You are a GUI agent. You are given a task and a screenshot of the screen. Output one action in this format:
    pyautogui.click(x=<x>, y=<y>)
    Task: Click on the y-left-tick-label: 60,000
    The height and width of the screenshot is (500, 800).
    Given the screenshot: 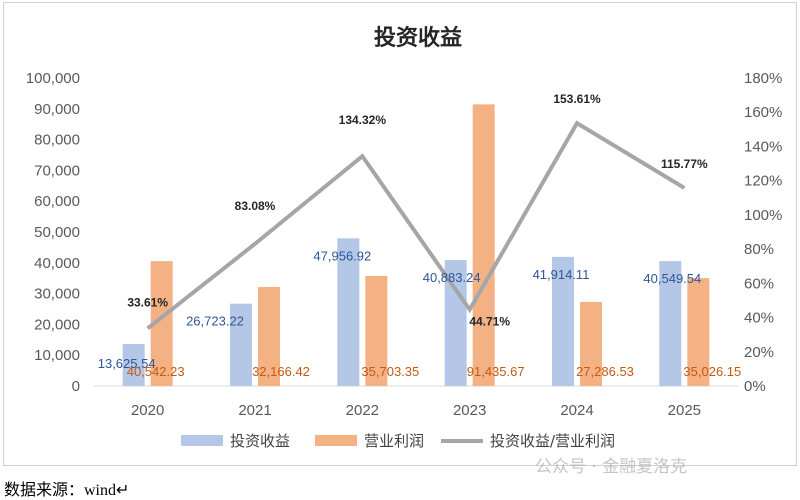 What is the action you would take?
    pyautogui.click(x=57, y=201)
    